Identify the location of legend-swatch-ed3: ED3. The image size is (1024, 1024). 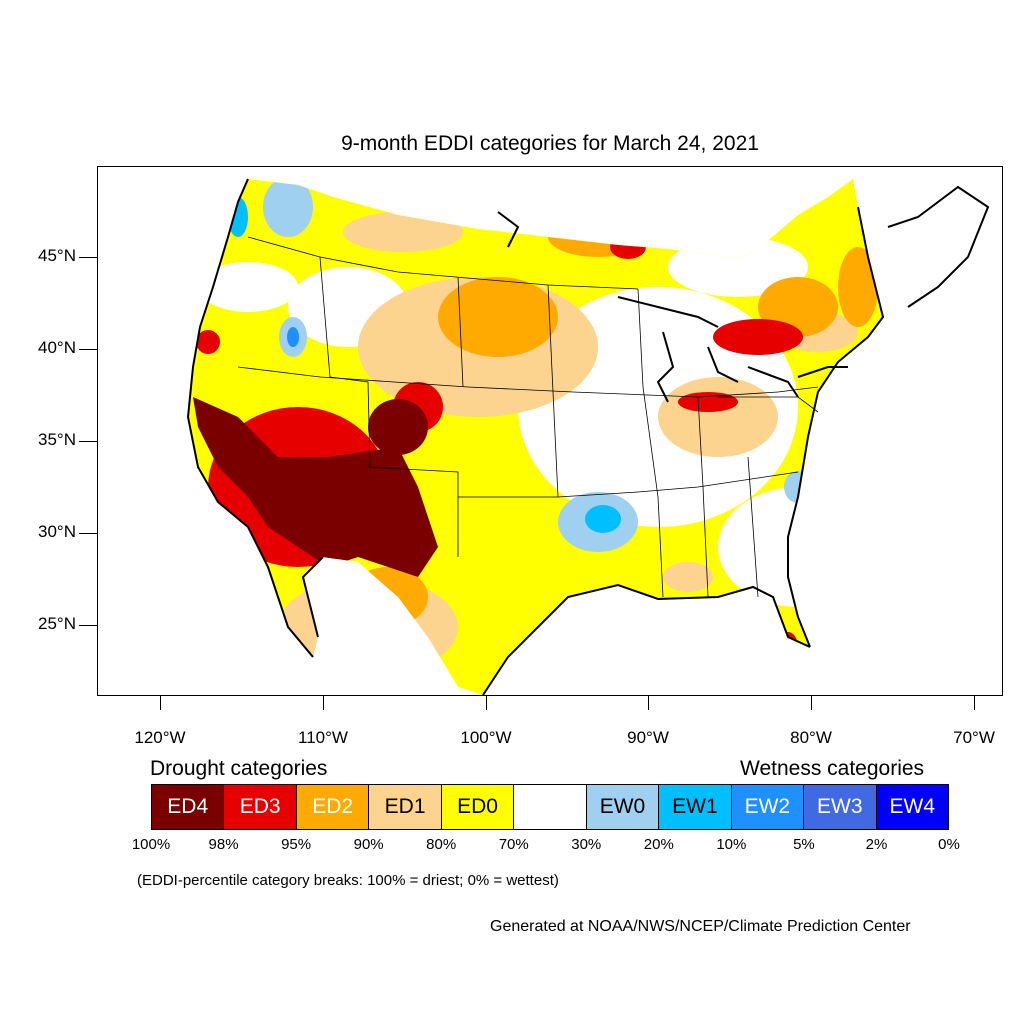
(260, 807).